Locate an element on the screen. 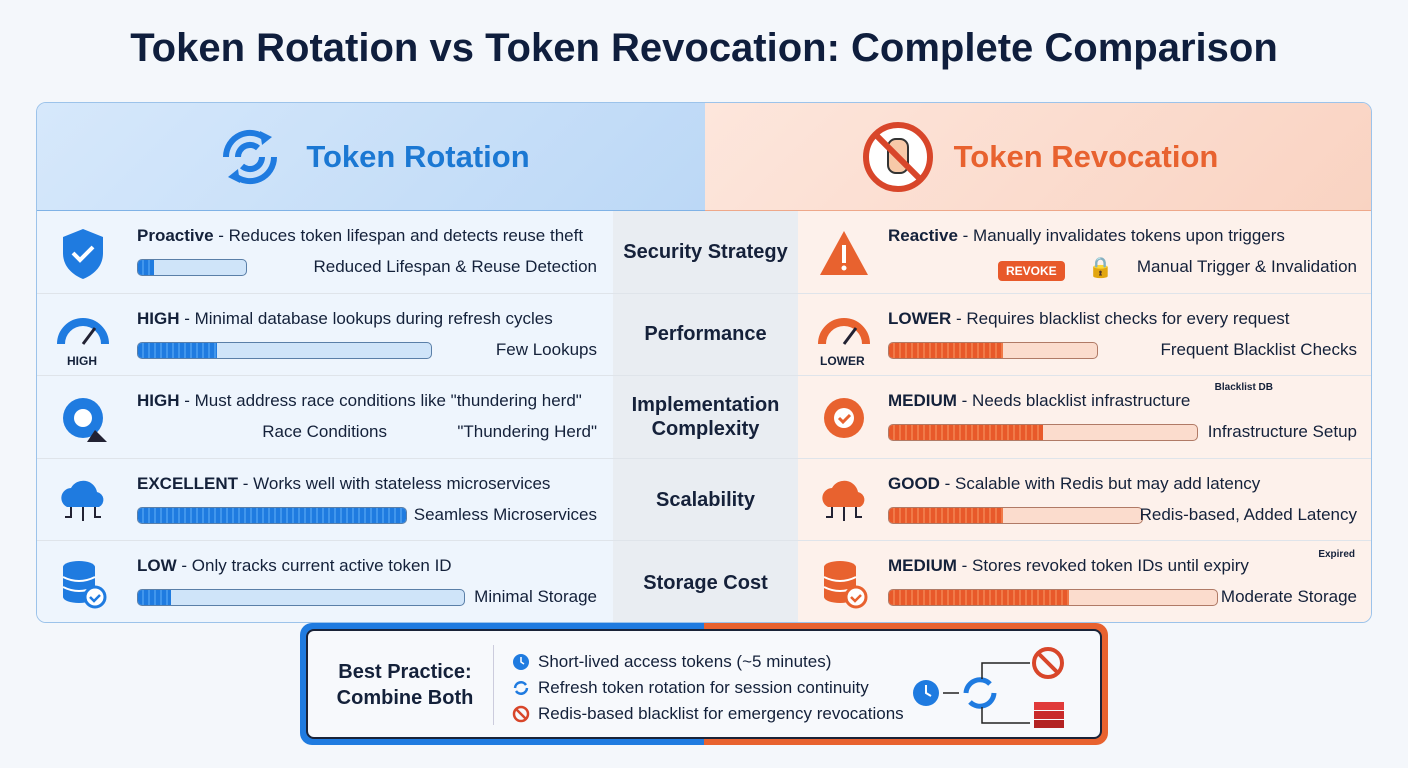  revocation-header: Token Revocation is located at coordinates (1038, 157).